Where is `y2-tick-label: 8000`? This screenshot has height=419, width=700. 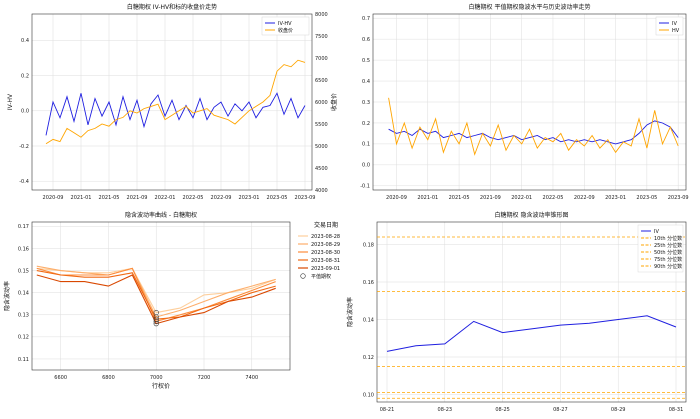 y2-tick-label: 8000 is located at coordinates (321, 15).